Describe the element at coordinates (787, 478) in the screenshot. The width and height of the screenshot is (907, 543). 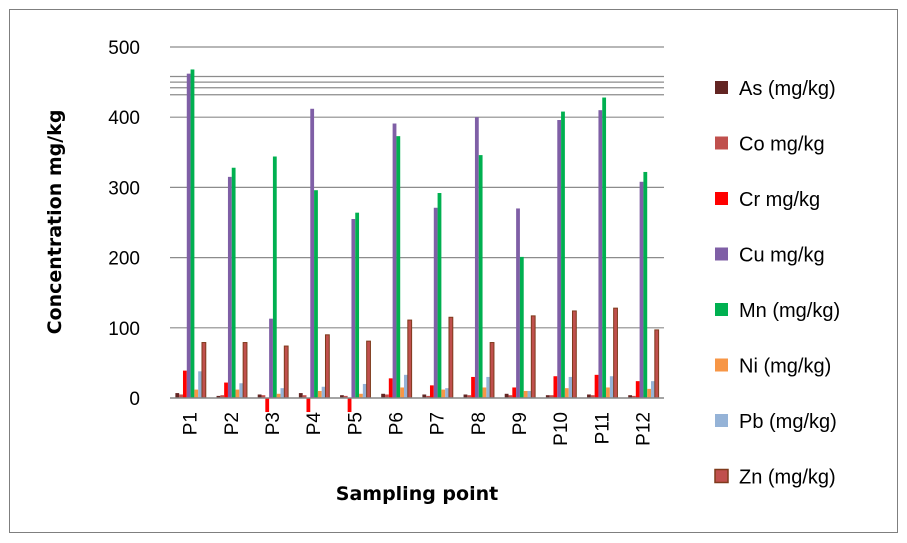
I see `legend-entry: Zn (mg/kg)` at that location.